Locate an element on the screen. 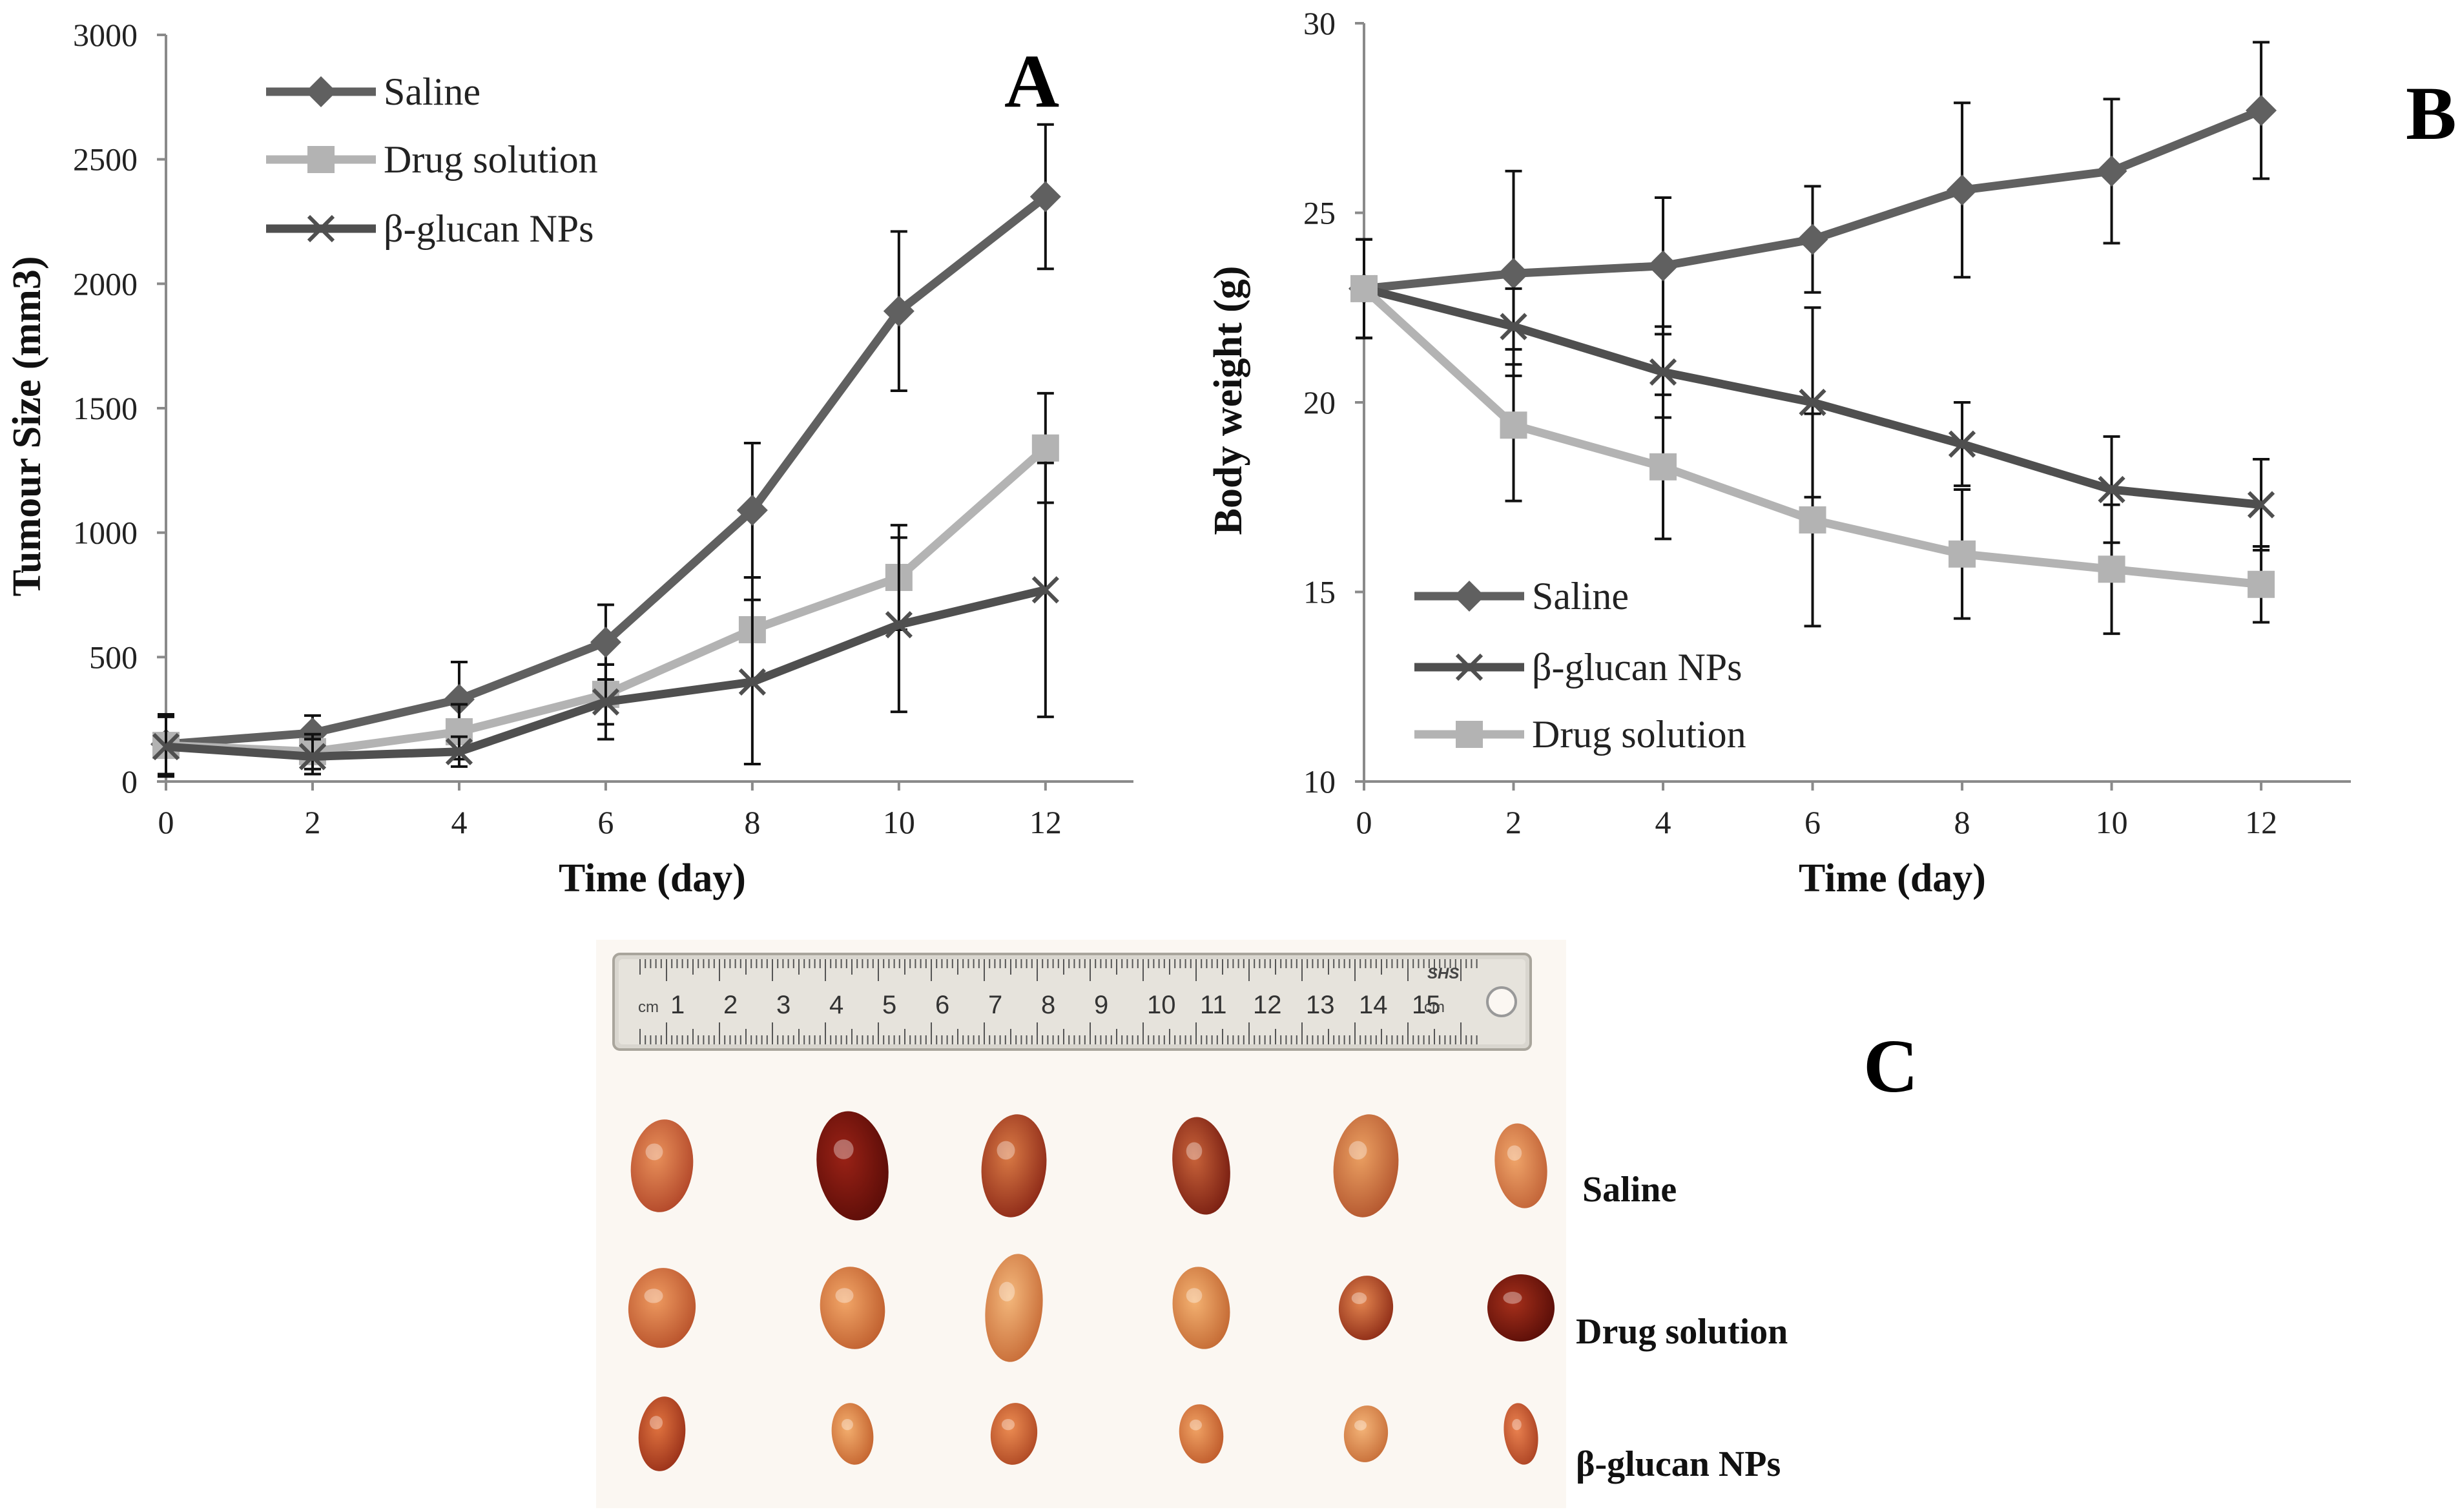 This screenshot has width=2460, height=1512. ruler-number: 1 is located at coordinates (677, 1005).